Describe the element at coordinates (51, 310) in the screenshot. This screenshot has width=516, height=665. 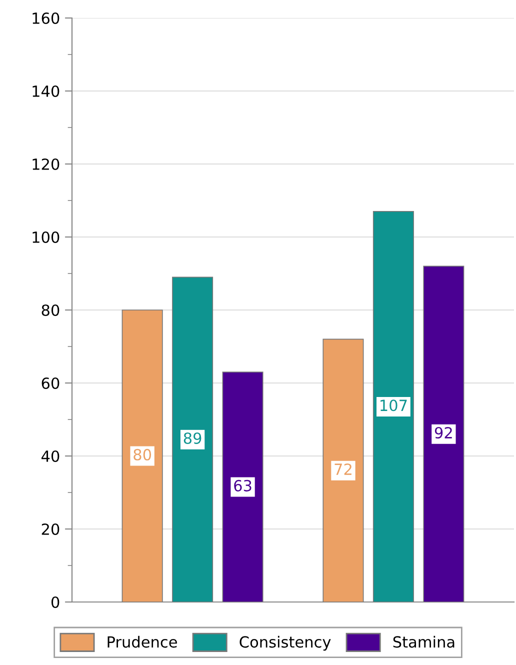
I see `y-tick-label: 80` at that location.